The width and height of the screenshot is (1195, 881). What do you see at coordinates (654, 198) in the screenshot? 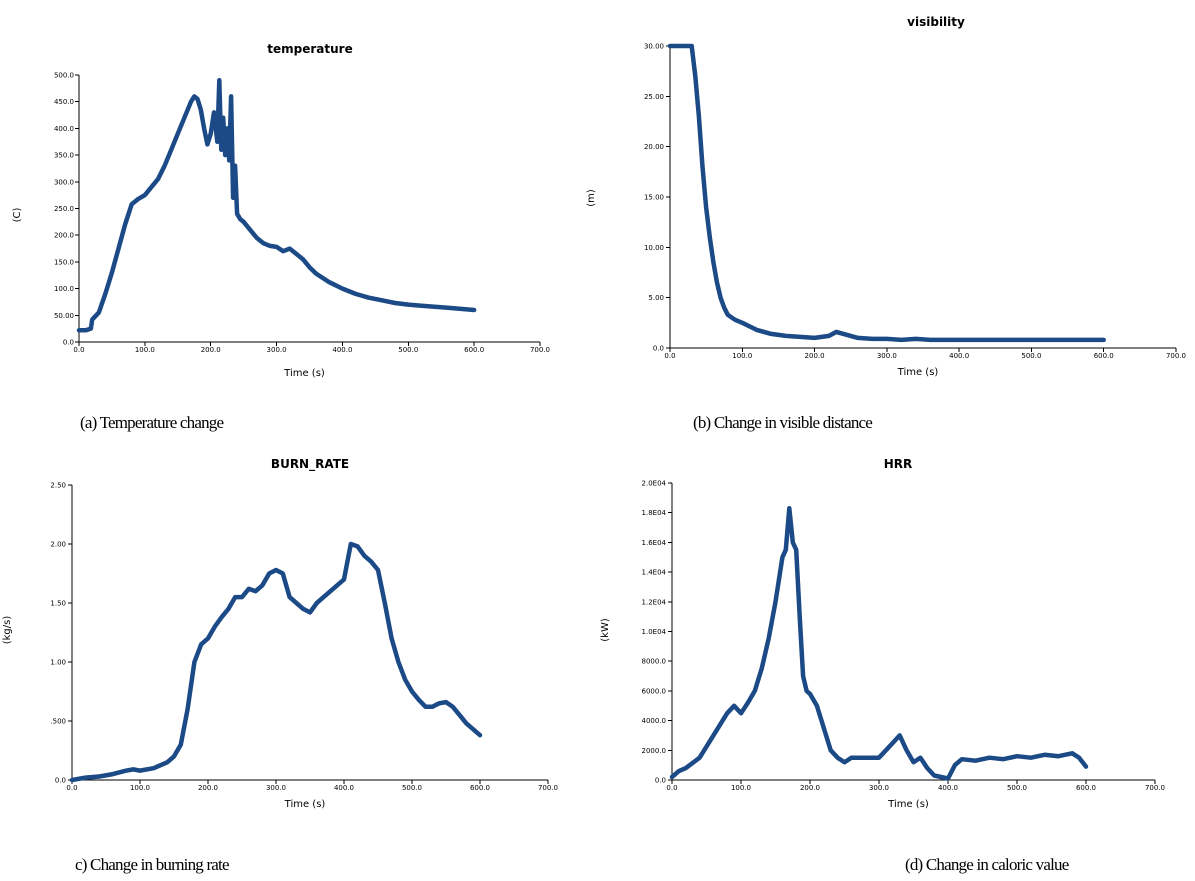
I see `visibility-y-tick-label: 15.00` at bounding box center [654, 198].